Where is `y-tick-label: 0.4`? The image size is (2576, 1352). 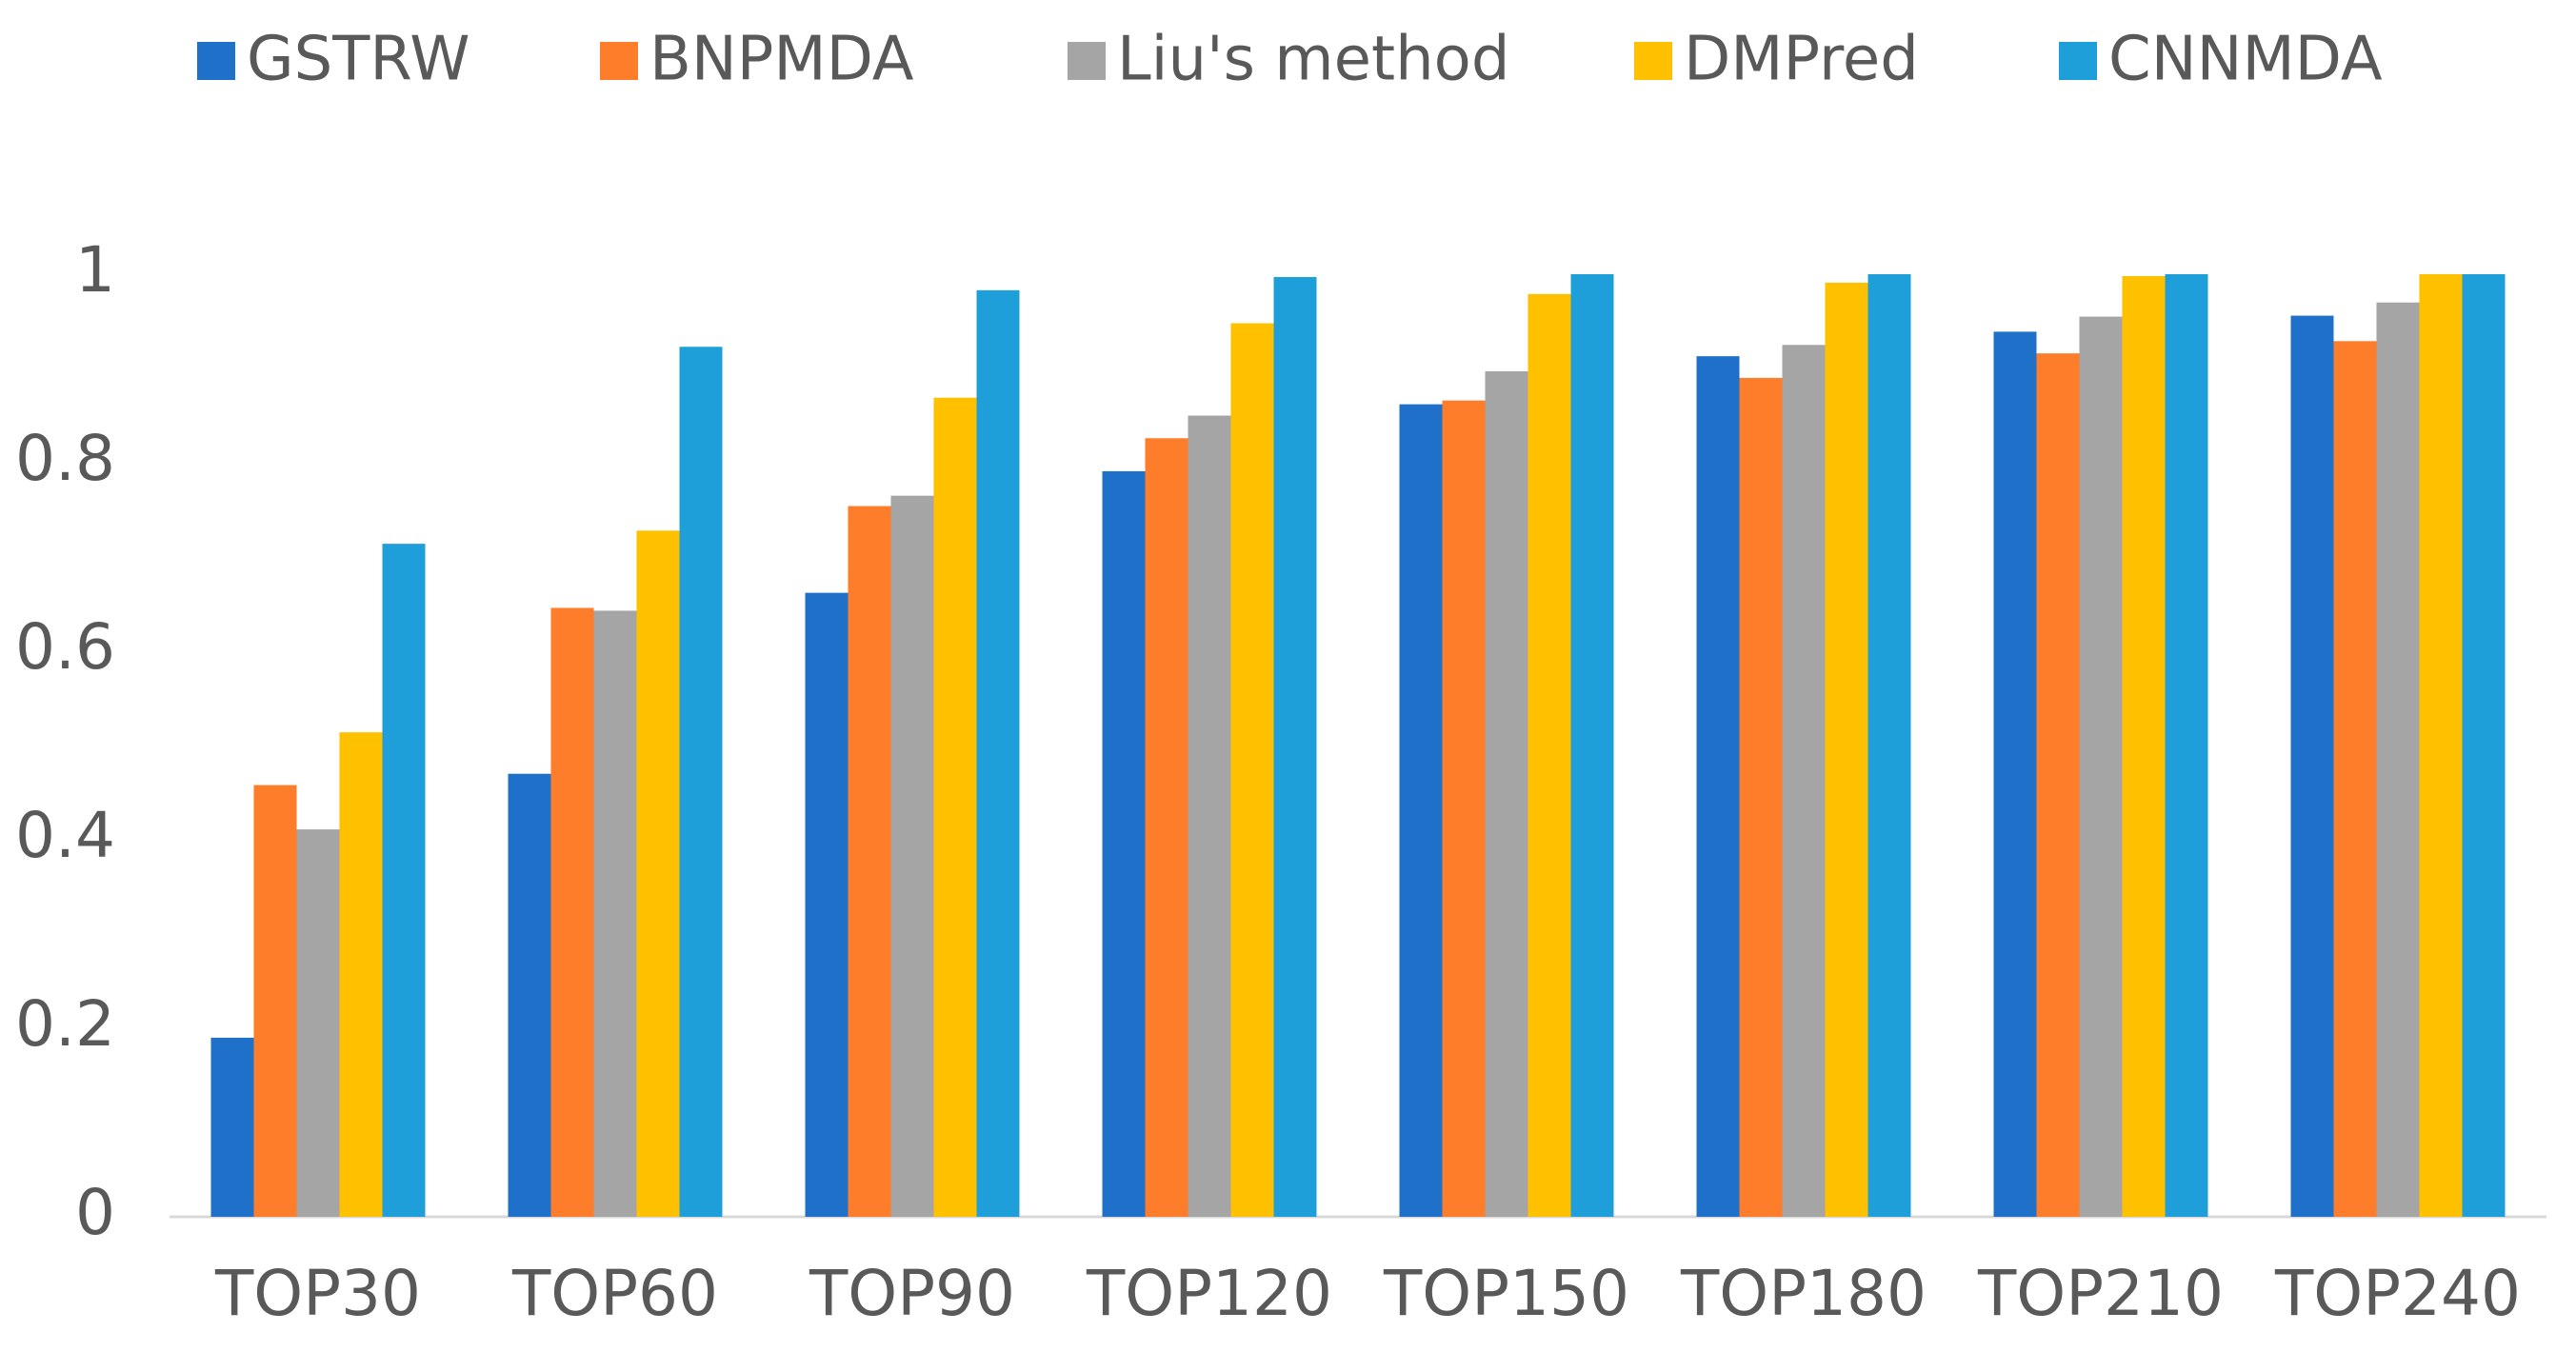
y-tick-label: 0.4 is located at coordinates (65, 835).